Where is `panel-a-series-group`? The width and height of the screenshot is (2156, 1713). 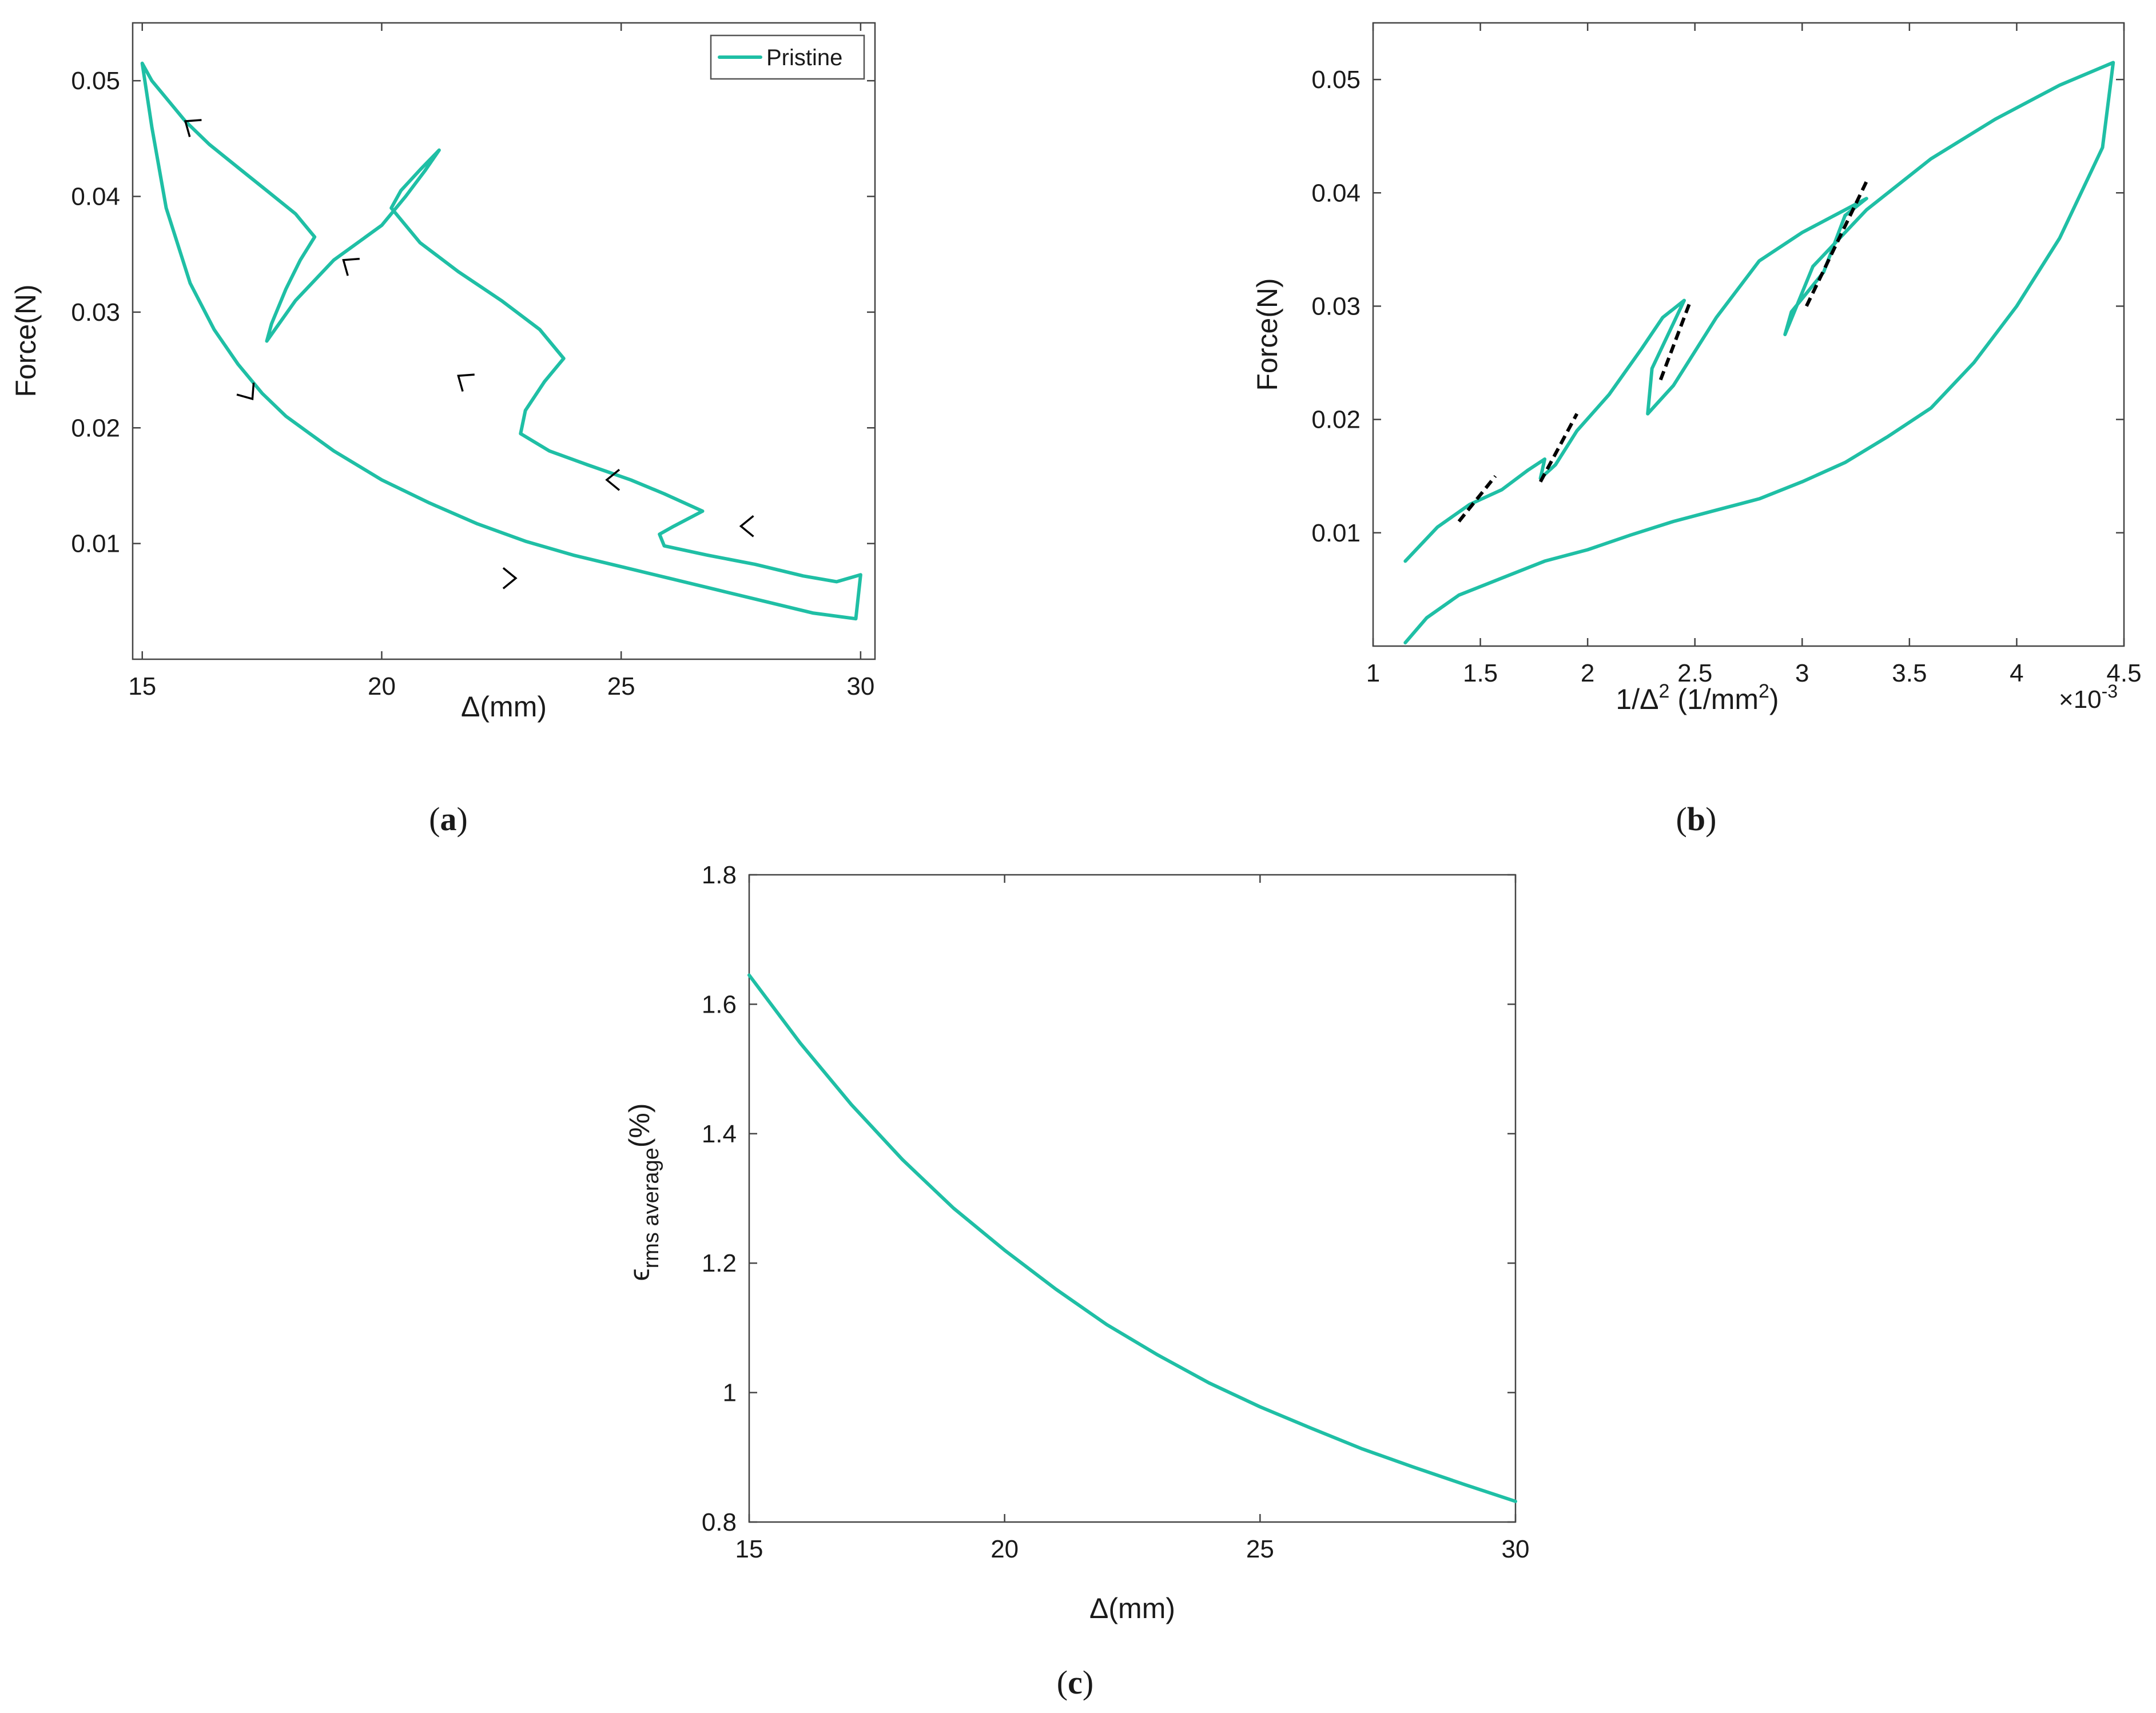 panel-a-series-group is located at coordinates (501, 341).